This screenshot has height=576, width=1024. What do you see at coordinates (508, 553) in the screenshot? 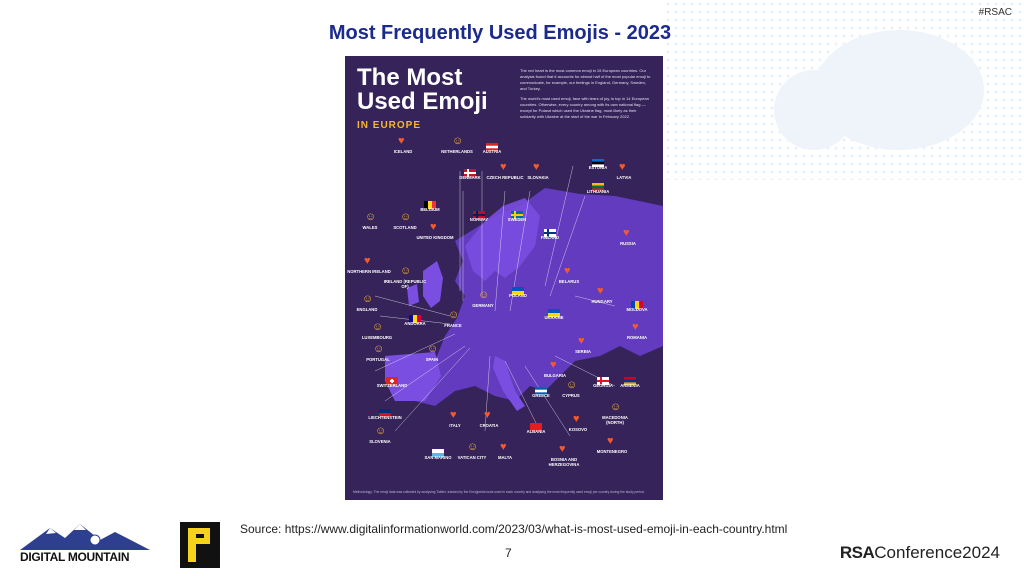
I see `page-number: 7` at bounding box center [508, 553].